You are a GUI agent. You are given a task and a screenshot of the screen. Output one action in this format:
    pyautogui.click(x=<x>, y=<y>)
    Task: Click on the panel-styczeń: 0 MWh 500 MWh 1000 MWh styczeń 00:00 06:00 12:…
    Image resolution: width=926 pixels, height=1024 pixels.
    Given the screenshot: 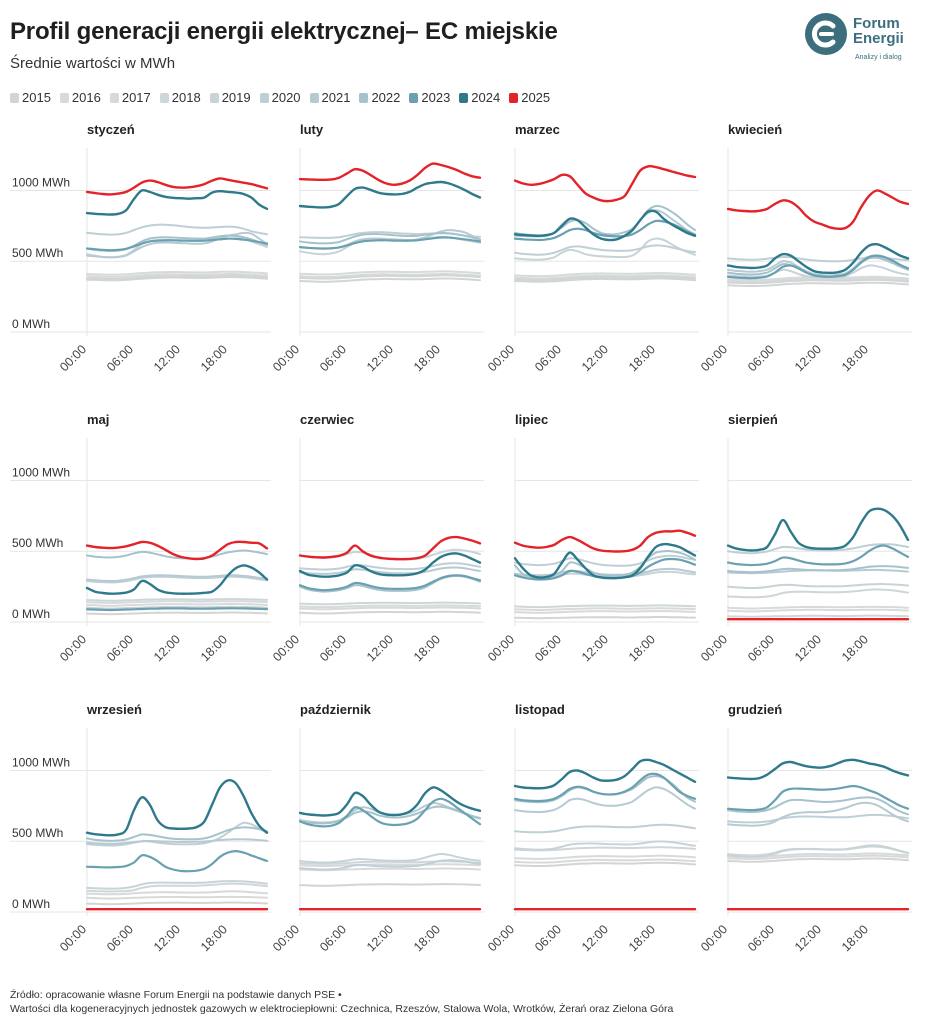 What is the action you would take?
    pyautogui.click(x=140, y=248)
    